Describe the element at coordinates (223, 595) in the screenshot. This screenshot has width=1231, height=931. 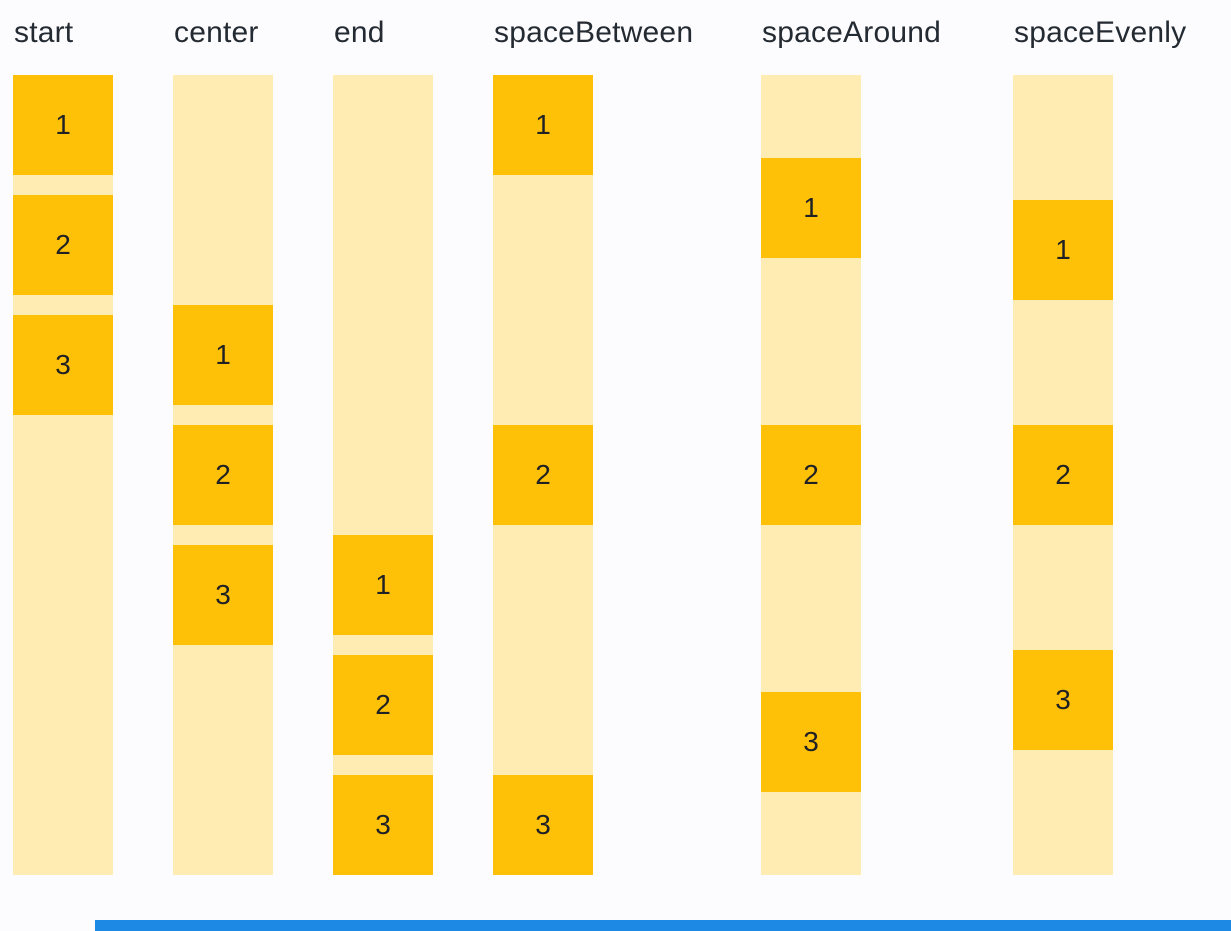
I see `flex-item-center-3: 3` at that location.